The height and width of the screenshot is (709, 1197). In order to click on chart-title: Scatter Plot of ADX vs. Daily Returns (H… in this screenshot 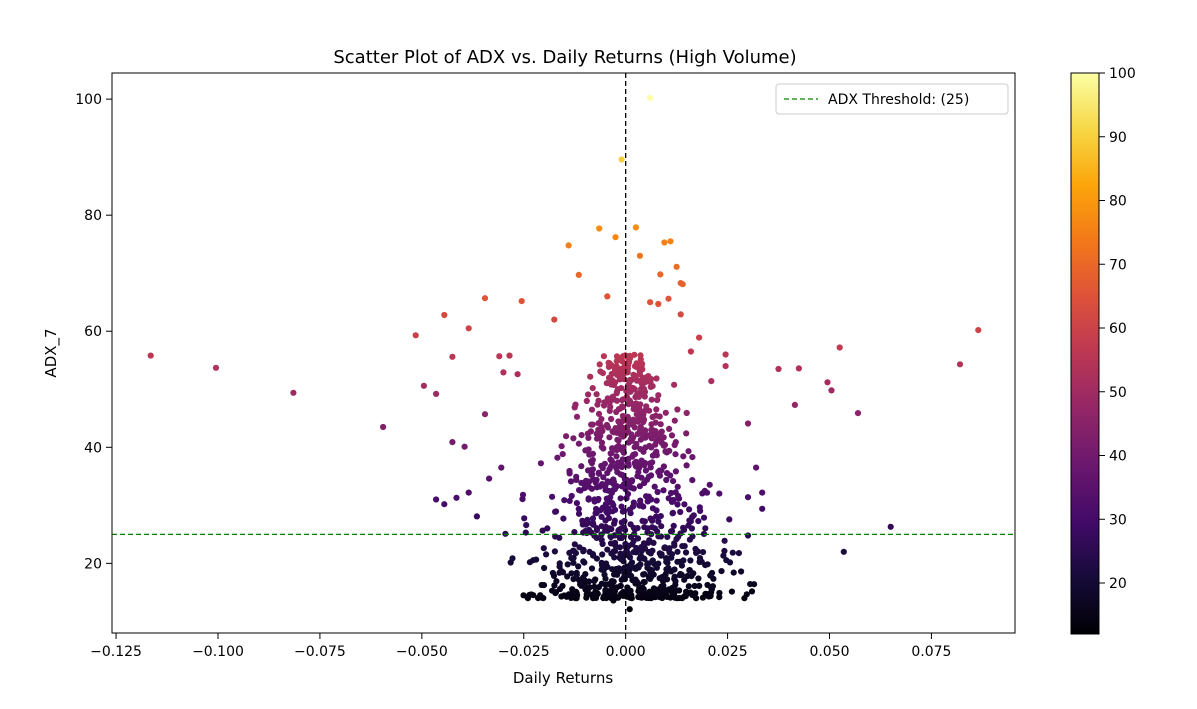, I will do `click(564, 57)`.